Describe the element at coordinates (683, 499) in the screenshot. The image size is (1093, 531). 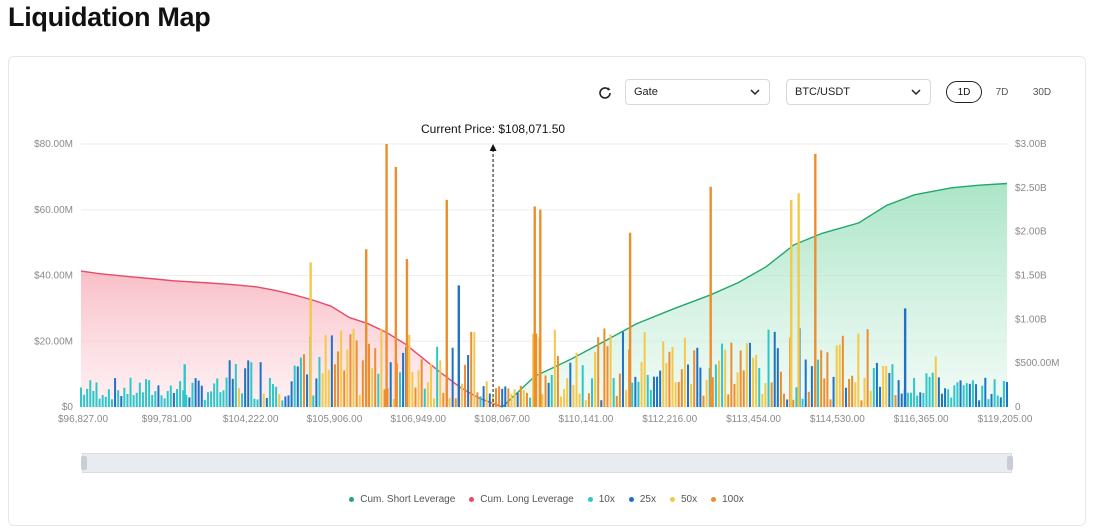
I see `legend-item: 50x` at that location.